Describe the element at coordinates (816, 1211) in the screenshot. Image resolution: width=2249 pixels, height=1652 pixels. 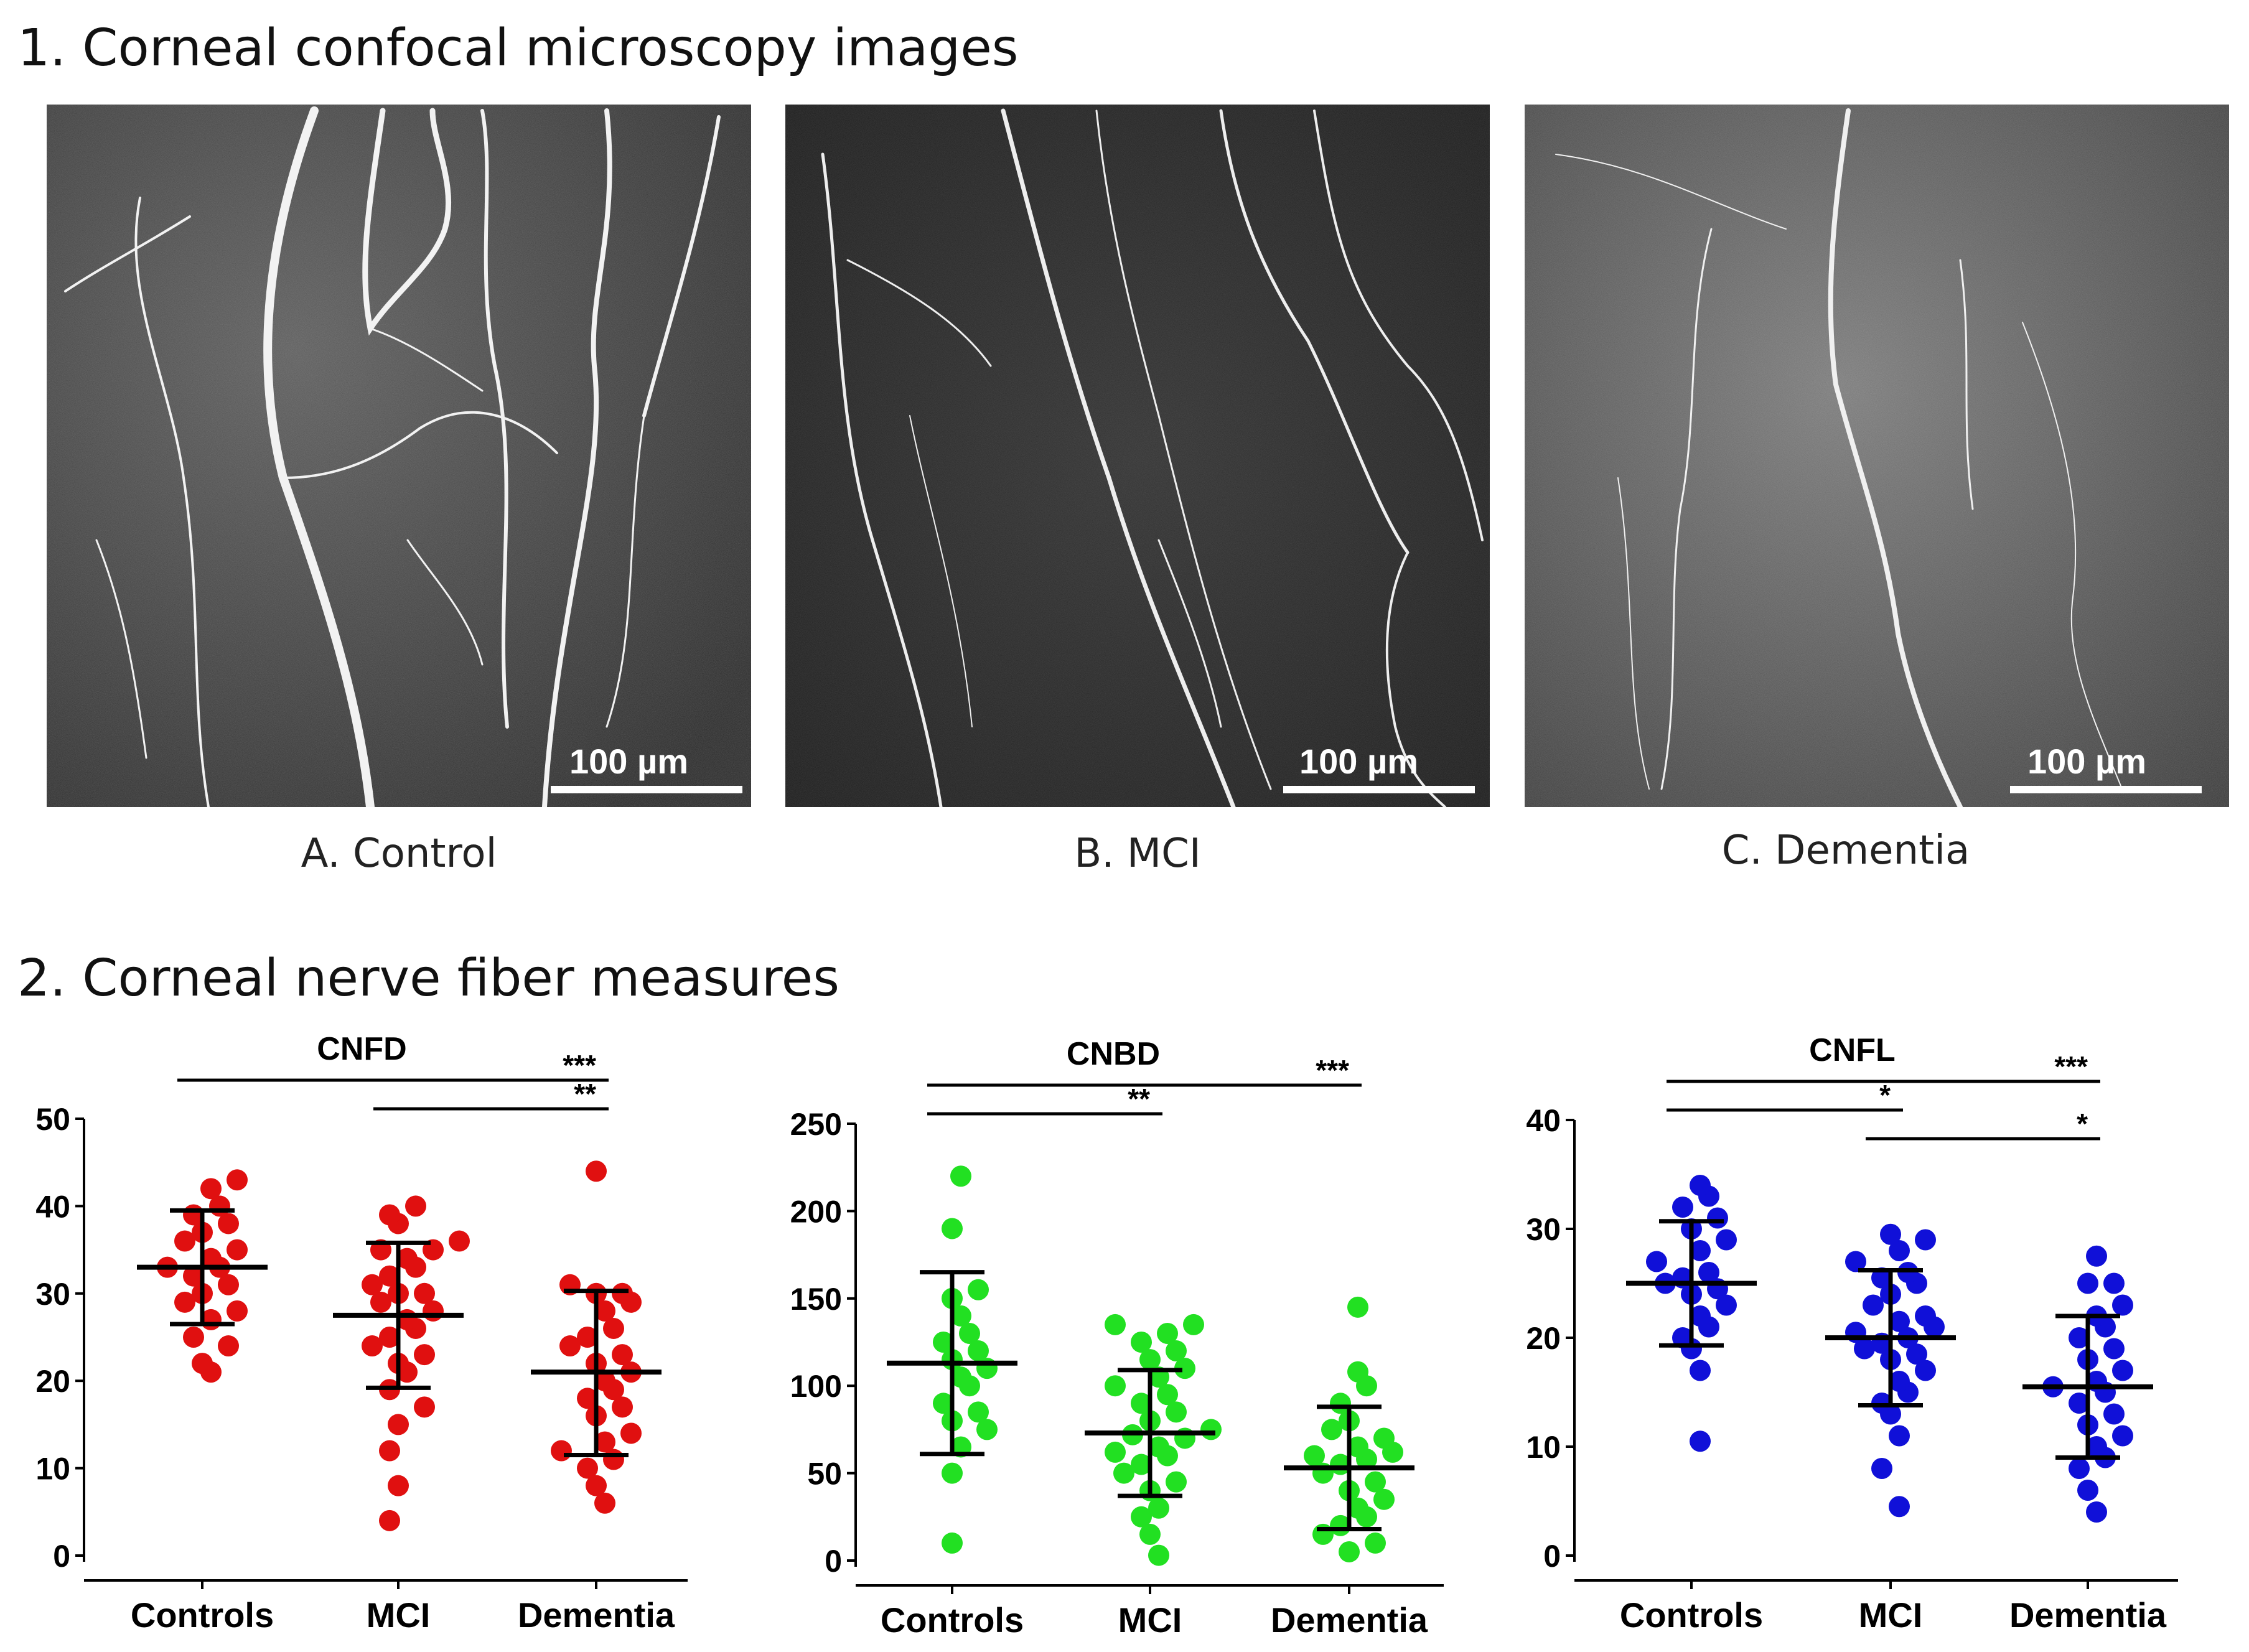
I see `y-tick-label: 200` at that location.